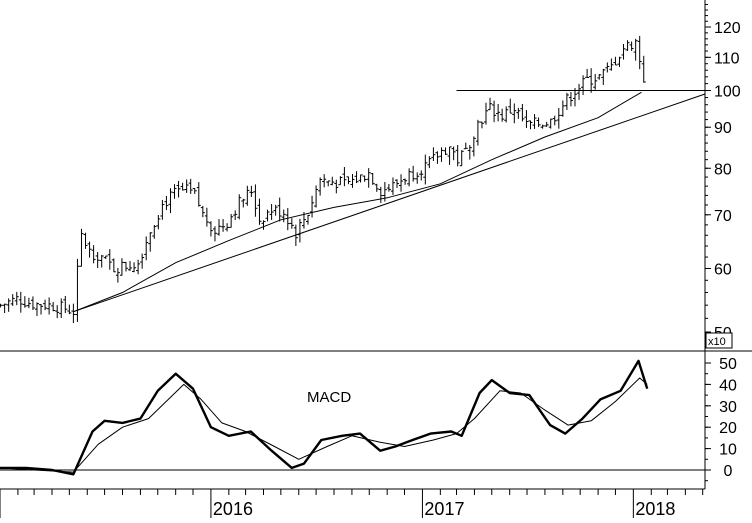 The image size is (752, 523). Describe the element at coordinates (233, 508) in the screenshot. I see `year-label: 2016` at that location.